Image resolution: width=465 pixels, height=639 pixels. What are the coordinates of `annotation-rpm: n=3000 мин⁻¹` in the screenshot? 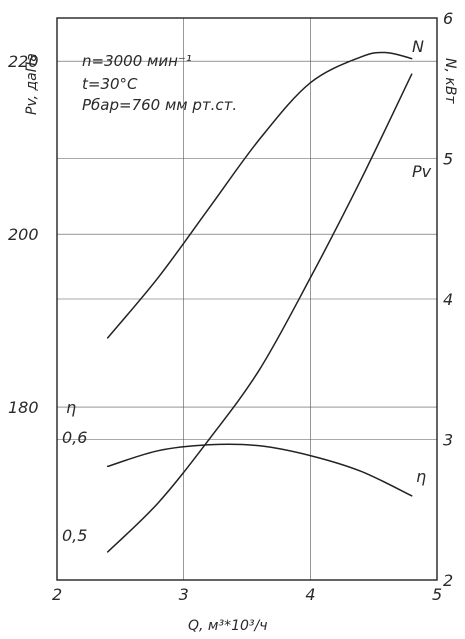 It's located at (137, 61).